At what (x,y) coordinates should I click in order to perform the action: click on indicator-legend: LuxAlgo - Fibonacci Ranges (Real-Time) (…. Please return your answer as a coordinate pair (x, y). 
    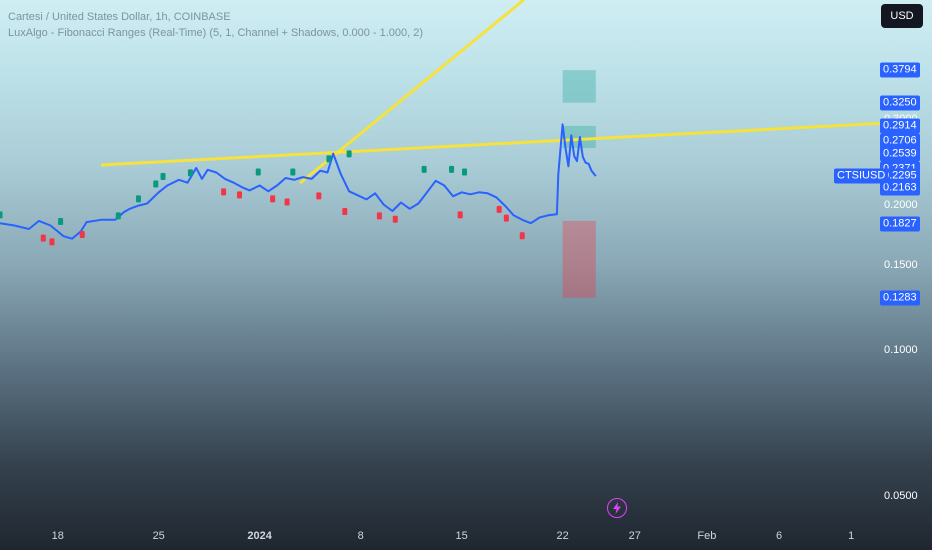
    Looking at the image, I should click on (216, 33).